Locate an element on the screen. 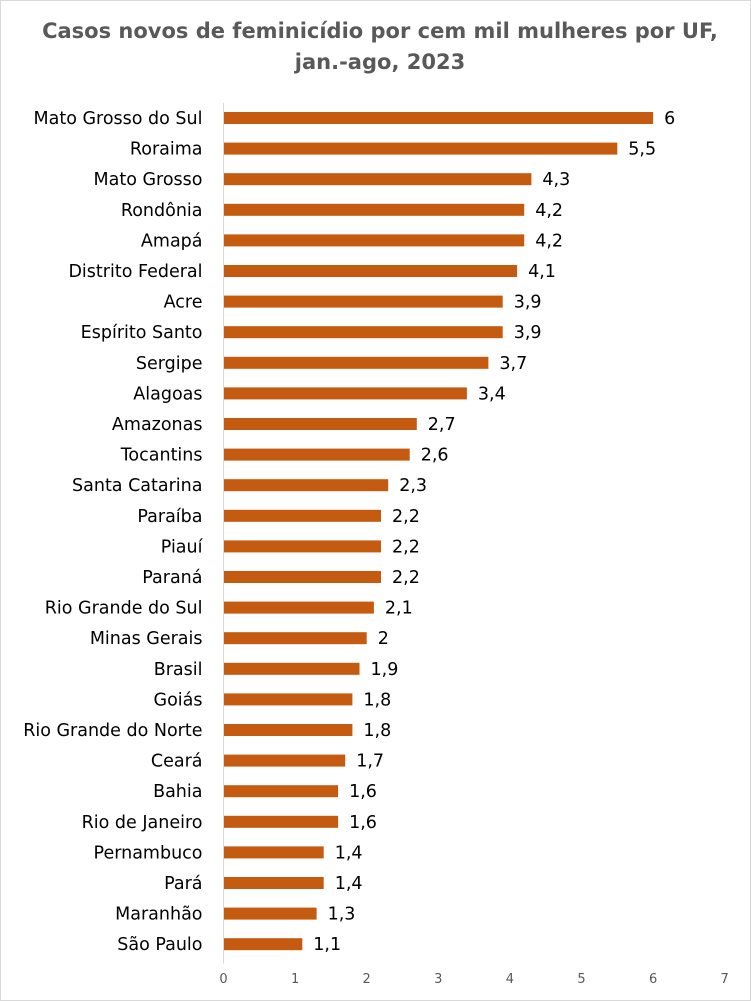  category-label: Espírito Santo is located at coordinates (142, 333).